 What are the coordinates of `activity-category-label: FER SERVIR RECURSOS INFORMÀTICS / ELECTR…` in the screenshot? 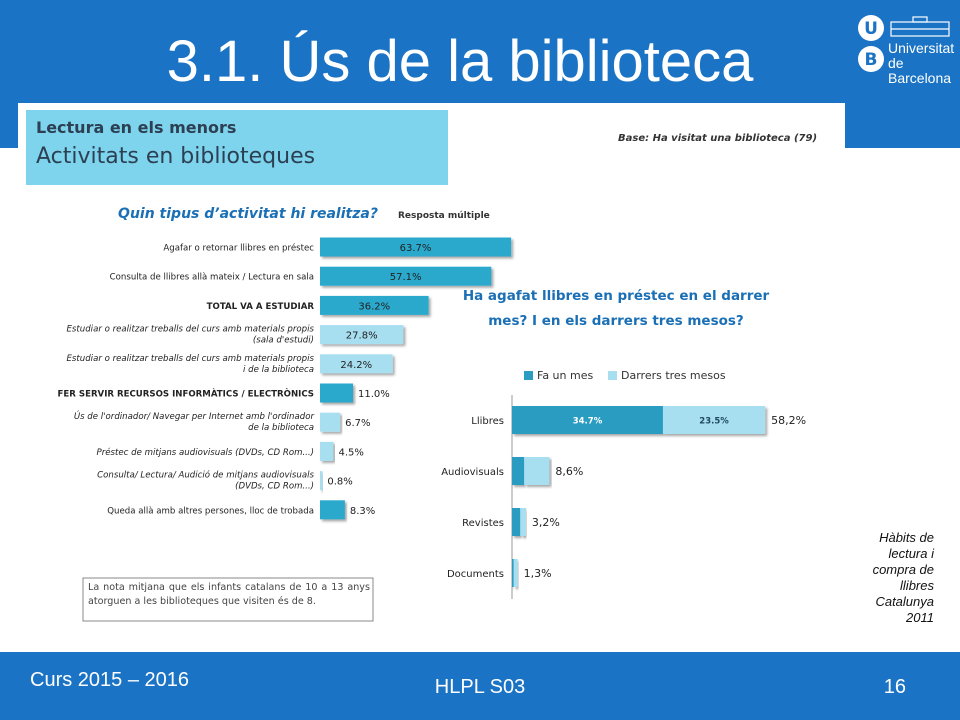 It's located at (186, 394).